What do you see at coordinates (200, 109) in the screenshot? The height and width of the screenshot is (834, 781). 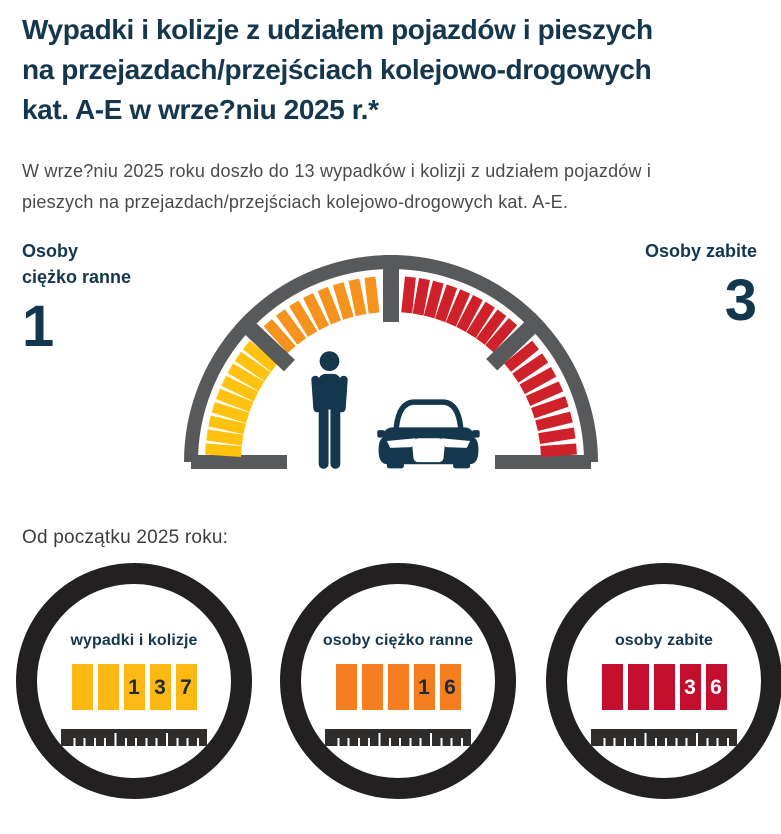 I see `page-title-line-3: kat. A-E w wrze?niu 2025 r.*` at bounding box center [200, 109].